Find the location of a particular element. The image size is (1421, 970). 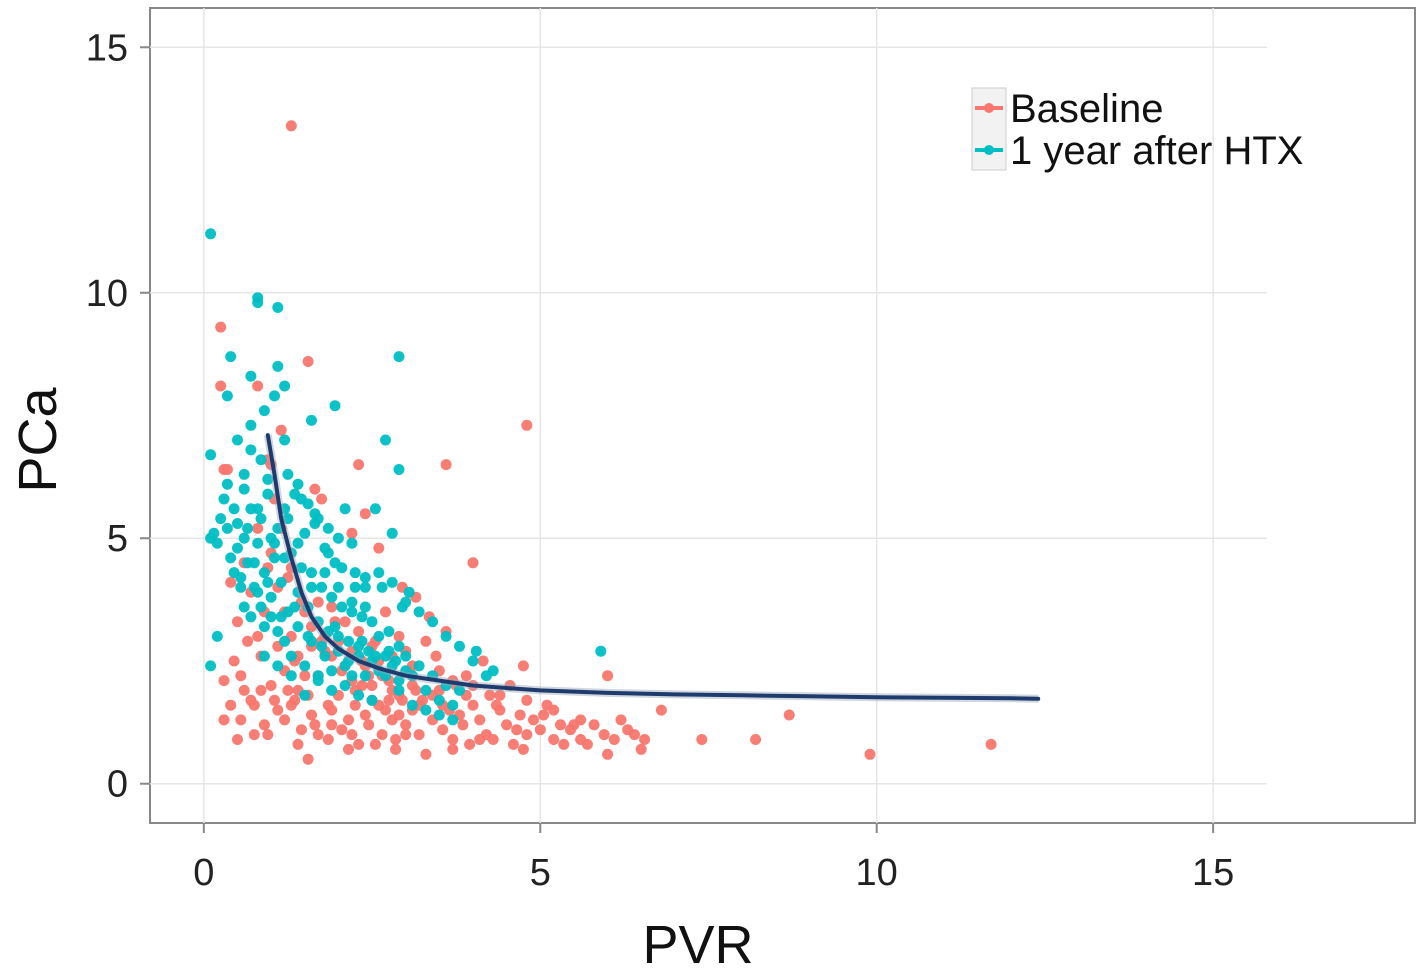

legend-key-baseline-dot is located at coordinates (989, 108).